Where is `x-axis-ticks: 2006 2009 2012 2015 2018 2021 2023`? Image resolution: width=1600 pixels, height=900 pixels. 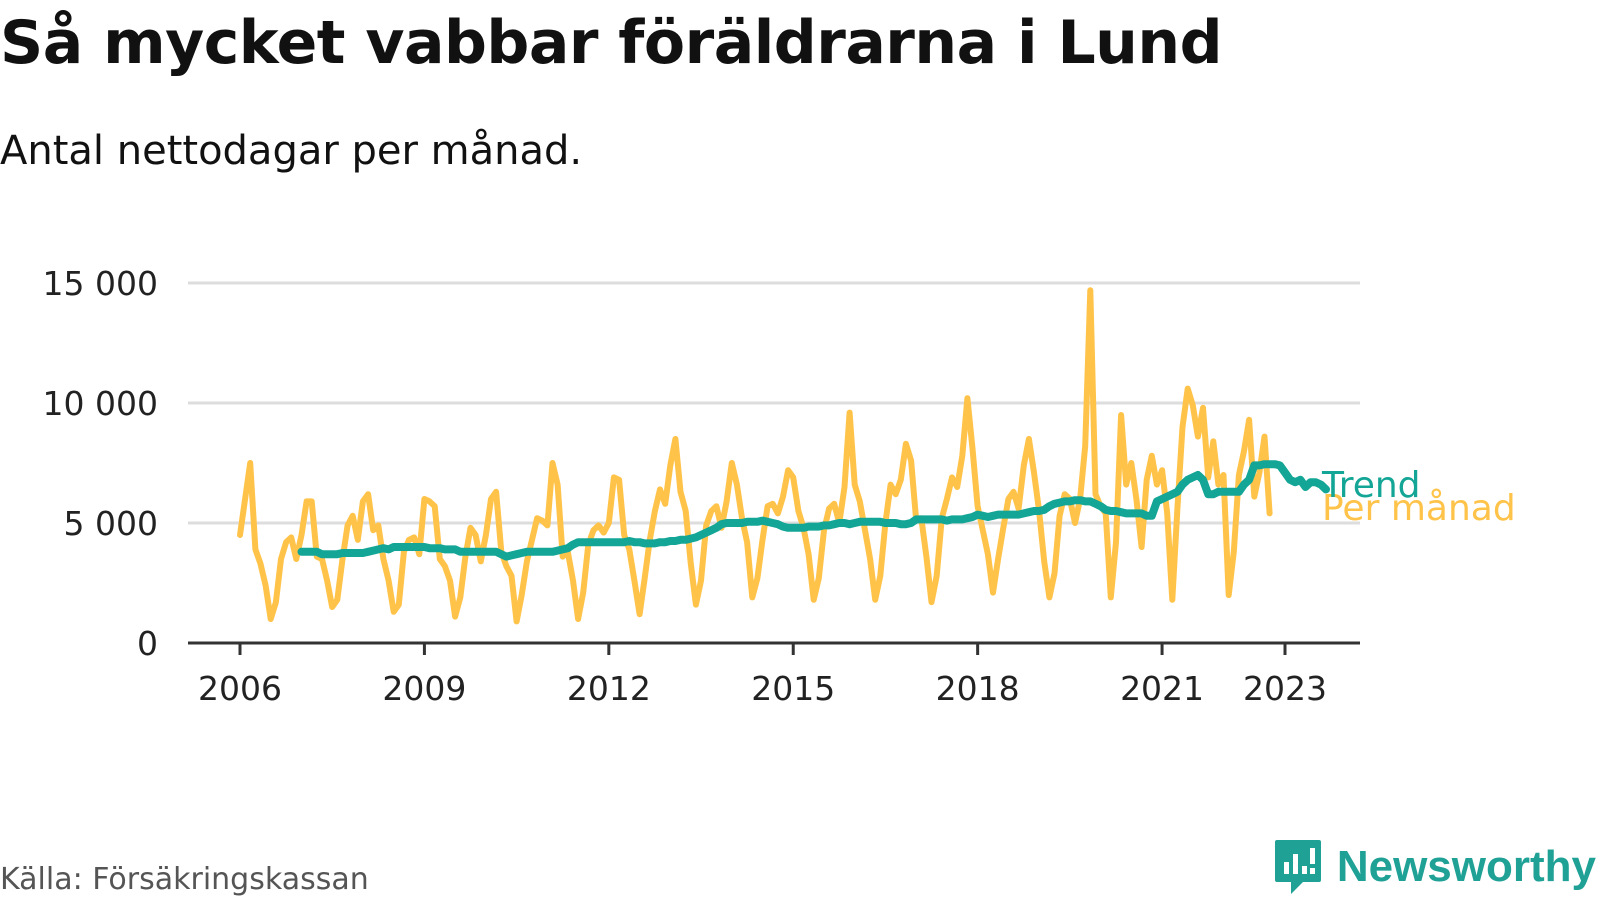
x-axis-ticks: 2006 2009 2012 2015 2018 2021 2023 is located at coordinates (762, 675).